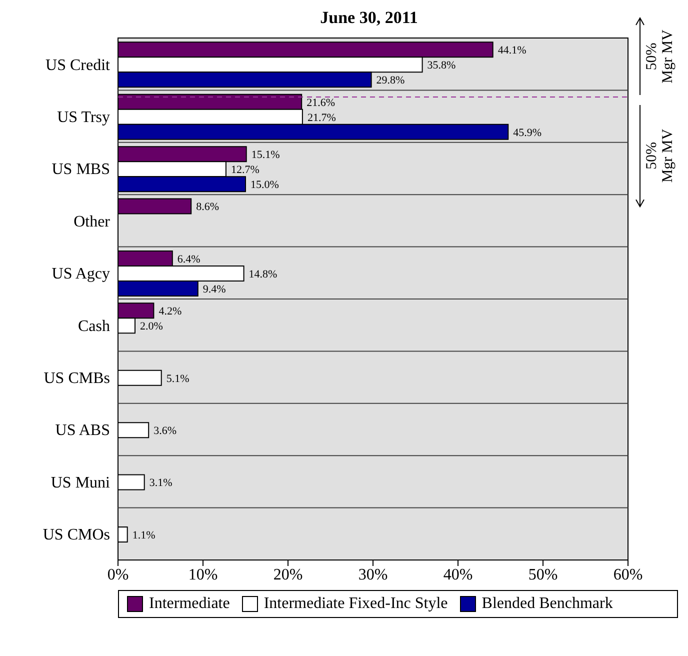 The width and height of the screenshot is (688, 656). I want to click on data-label: 1.1%, so click(144, 535).